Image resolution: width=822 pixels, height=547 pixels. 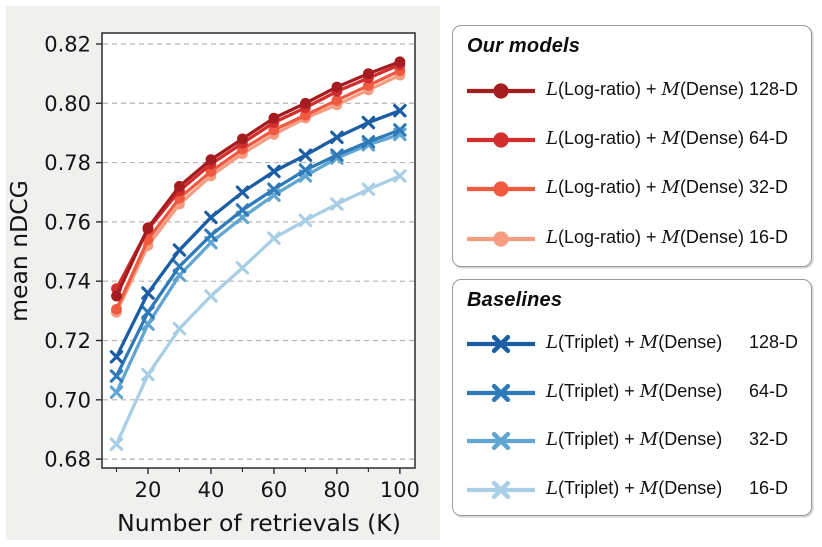 What do you see at coordinates (211, 490) in the screenshot?
I see `x-tick-label: 40` at bounding box center [211, 490].